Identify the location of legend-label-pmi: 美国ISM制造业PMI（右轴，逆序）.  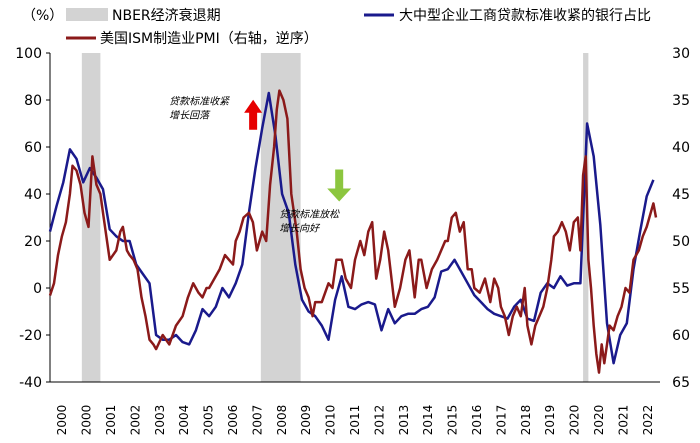
(209, 39).